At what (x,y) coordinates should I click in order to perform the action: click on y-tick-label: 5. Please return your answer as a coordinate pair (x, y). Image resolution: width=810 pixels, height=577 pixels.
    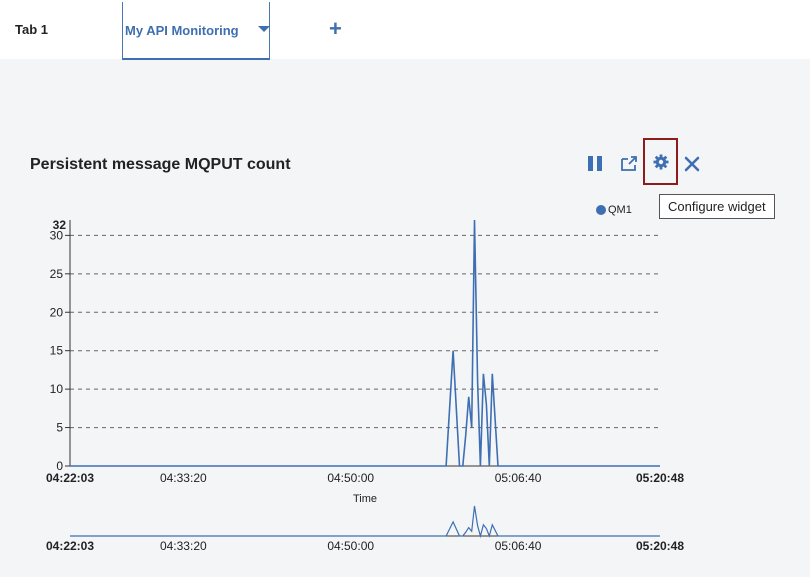
    Looking at the image, I should click on (59, 428).